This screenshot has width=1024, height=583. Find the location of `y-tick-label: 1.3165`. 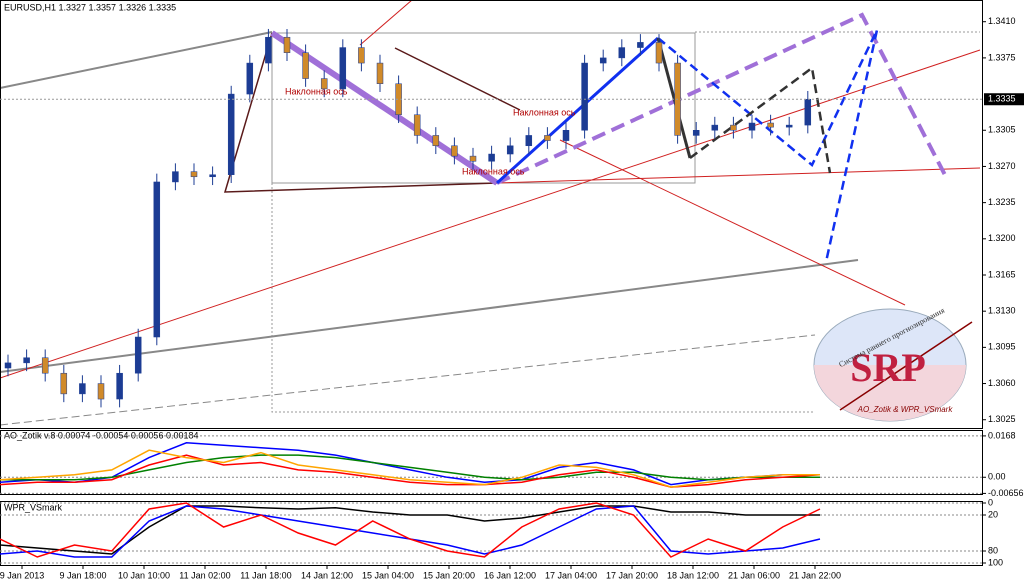

y-tick-label: 1.3165 is located at coordinates (1002, 274).